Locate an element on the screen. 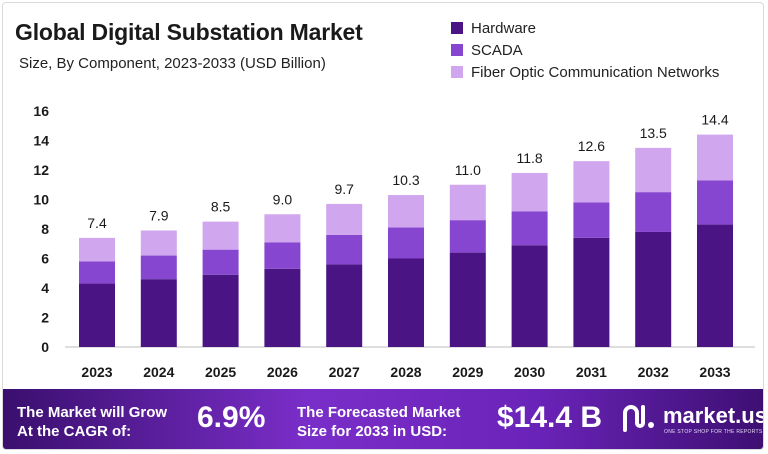 The height and width of the screenshot is (454, 768). legend-label-hardware: Hardware is located at coordinates (504, 28).